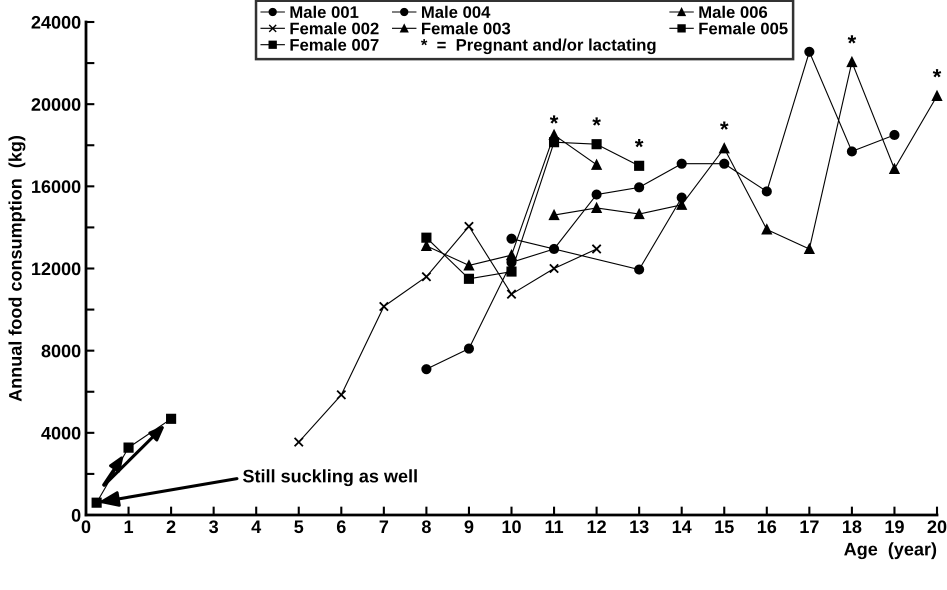 The image size is (947, 590). Describe the element at coordinates (466, 28) in the screenshot. I see `legend-label: Female 003` at that location.